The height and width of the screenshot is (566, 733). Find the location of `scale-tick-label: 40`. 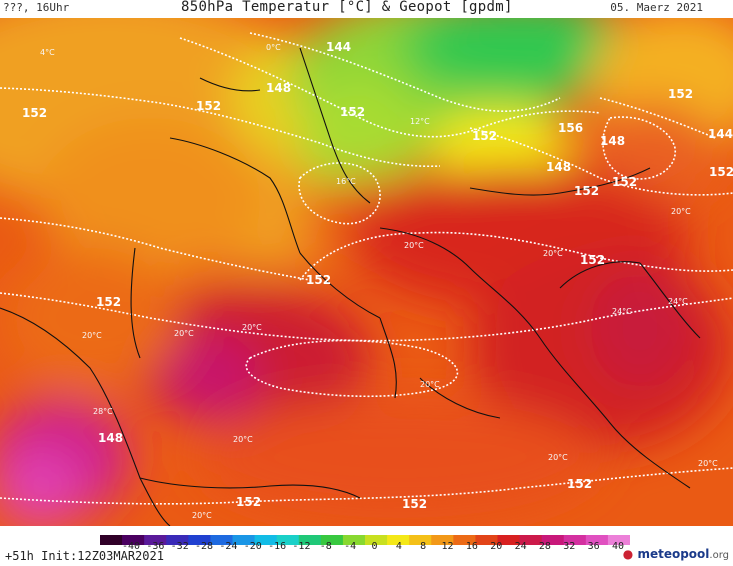

scale-tick-label: 40 is located at coordinates (618, 546).